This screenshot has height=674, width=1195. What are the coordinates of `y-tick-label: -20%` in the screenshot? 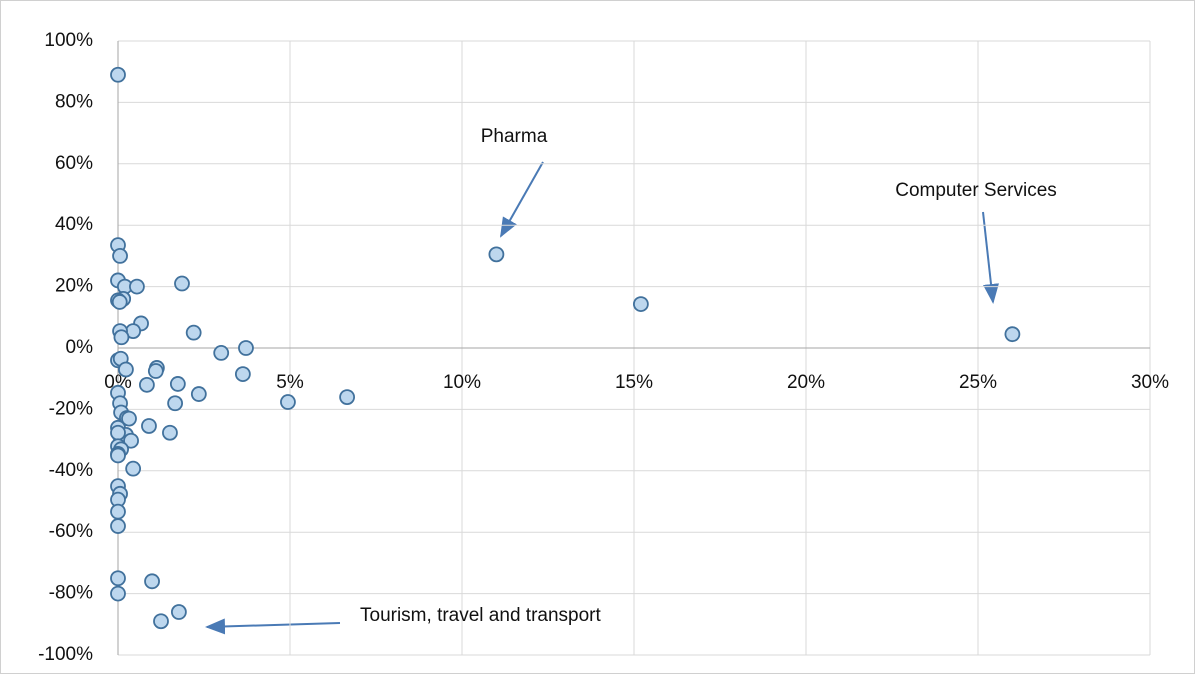 It's located at (71, 408).